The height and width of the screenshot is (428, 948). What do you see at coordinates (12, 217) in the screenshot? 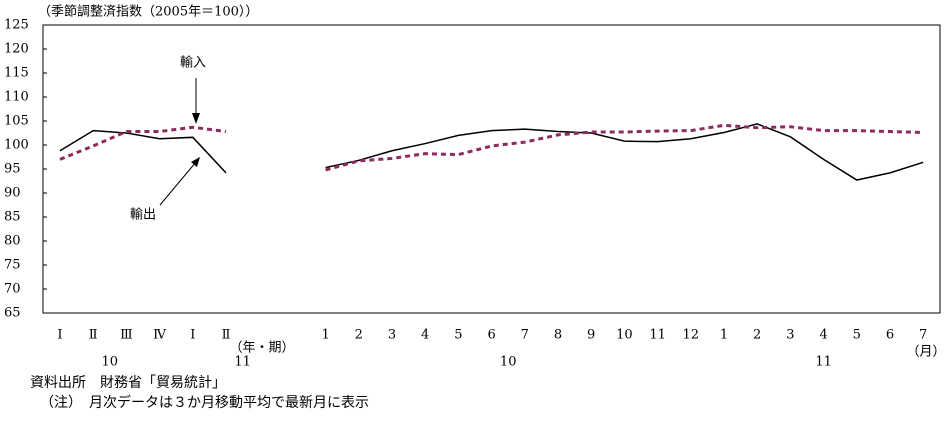
I see `y-tick-label: 85` at bounding box center [12, 217].